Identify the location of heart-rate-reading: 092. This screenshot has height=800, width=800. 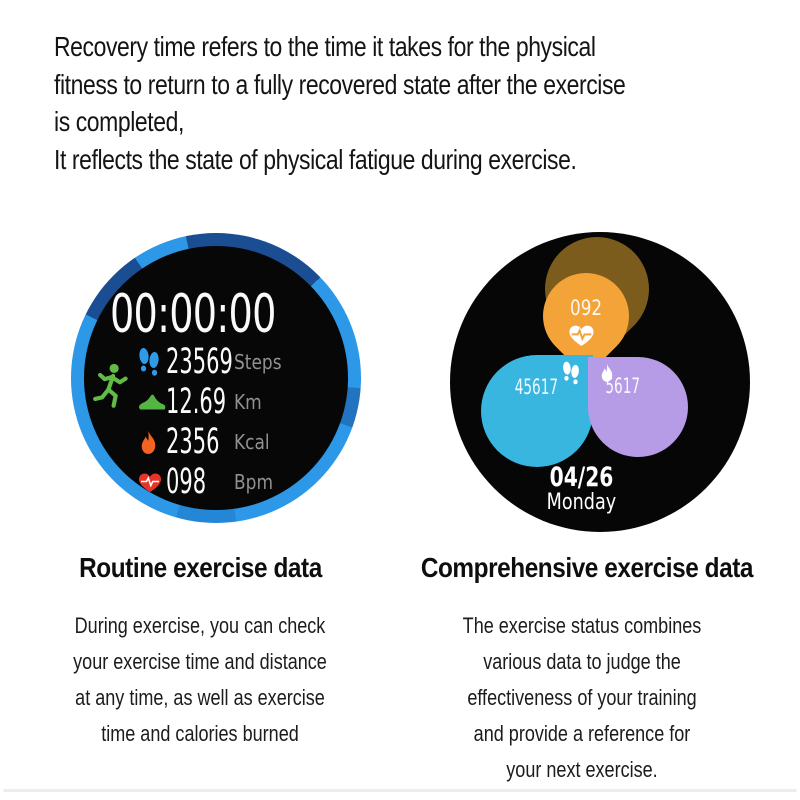
(586, 308).